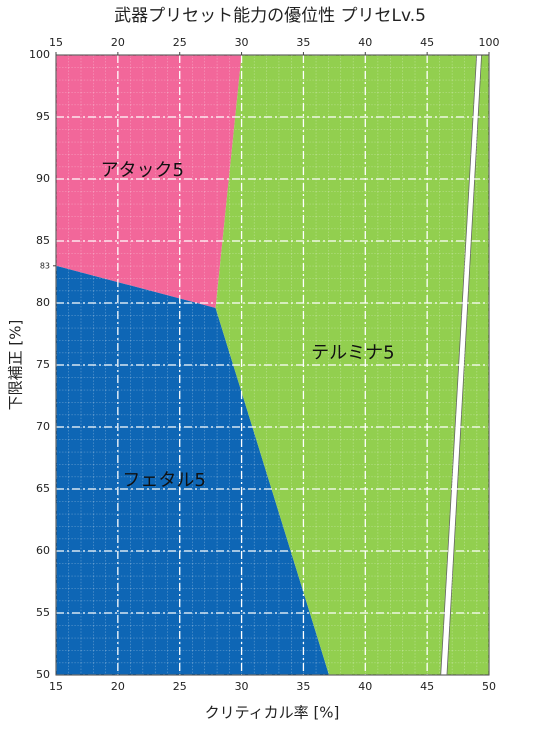  Describe the element at coordinates (43, 178) in the screenshot. I see `y-tick-label: 90` at that location.